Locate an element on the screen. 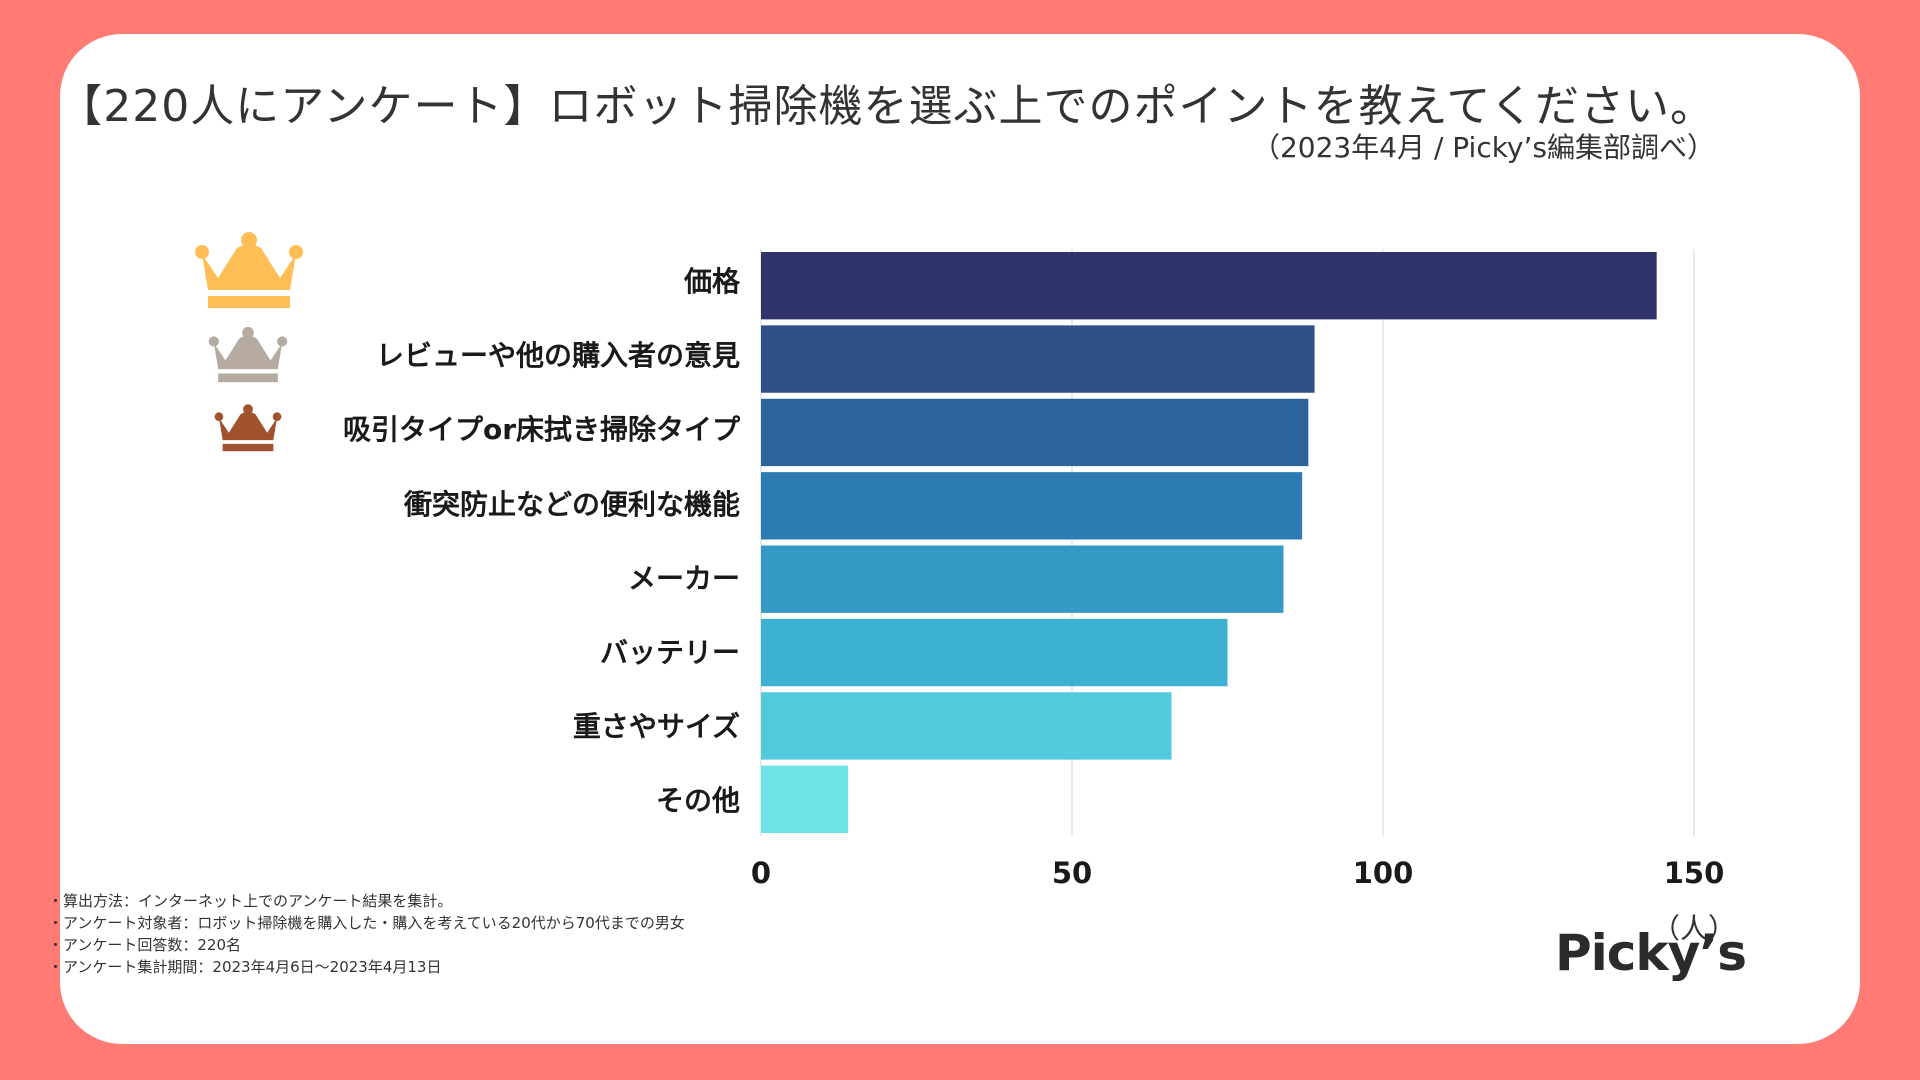 The image size is (1920, 1080). brand-logo: Picky’s is located at coordinates (1651, 953).